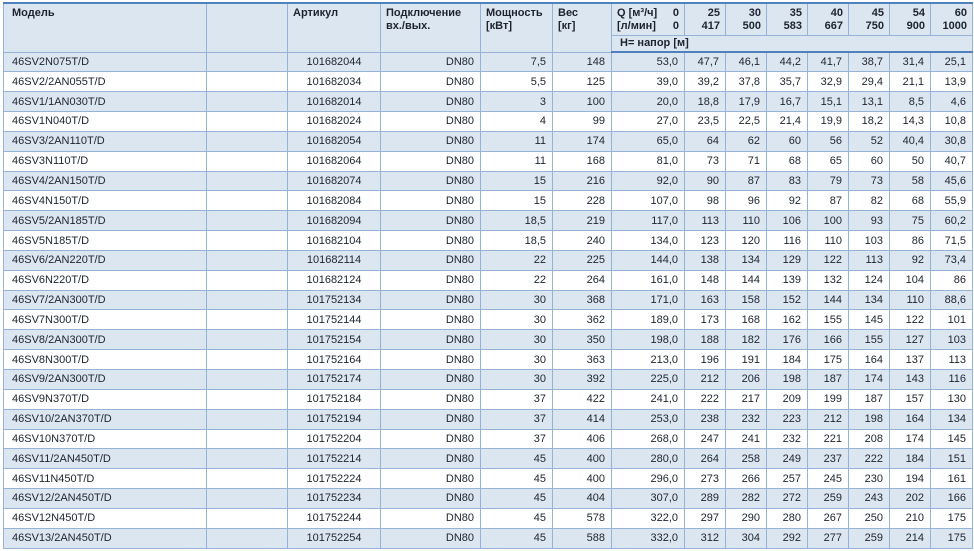 Image resolution: width=974 pixels, height=551 pixels. What do you see at coordinates (951, 240) in the screenshot?
I see `cell-head-value: 71,5` at bounding box center [951, 240].